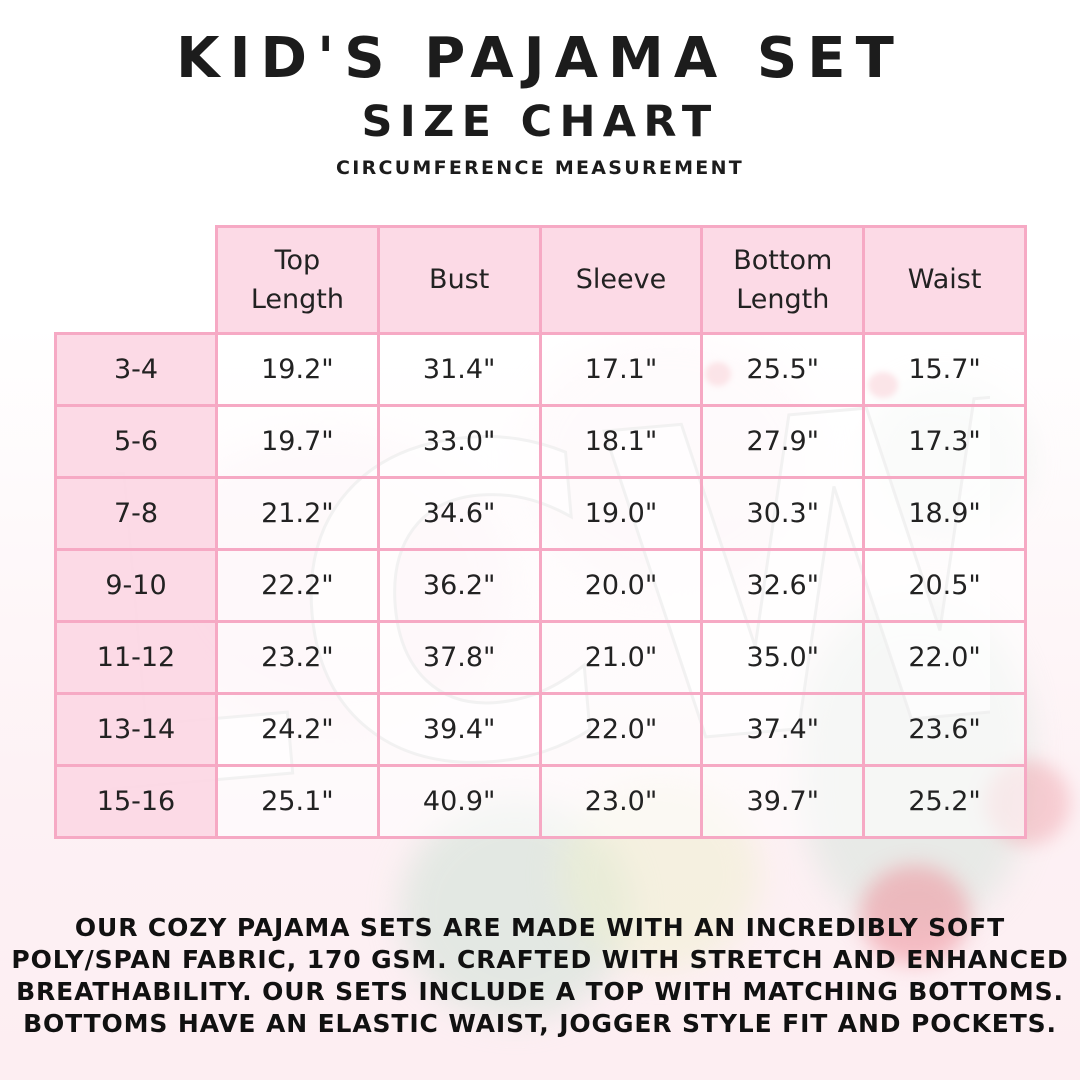 This screenshot has width=1080, height=1080. Describe the element at coordinates (297, 729) in the screenshot. I see `measurement-cell: 24.2"` at that location.